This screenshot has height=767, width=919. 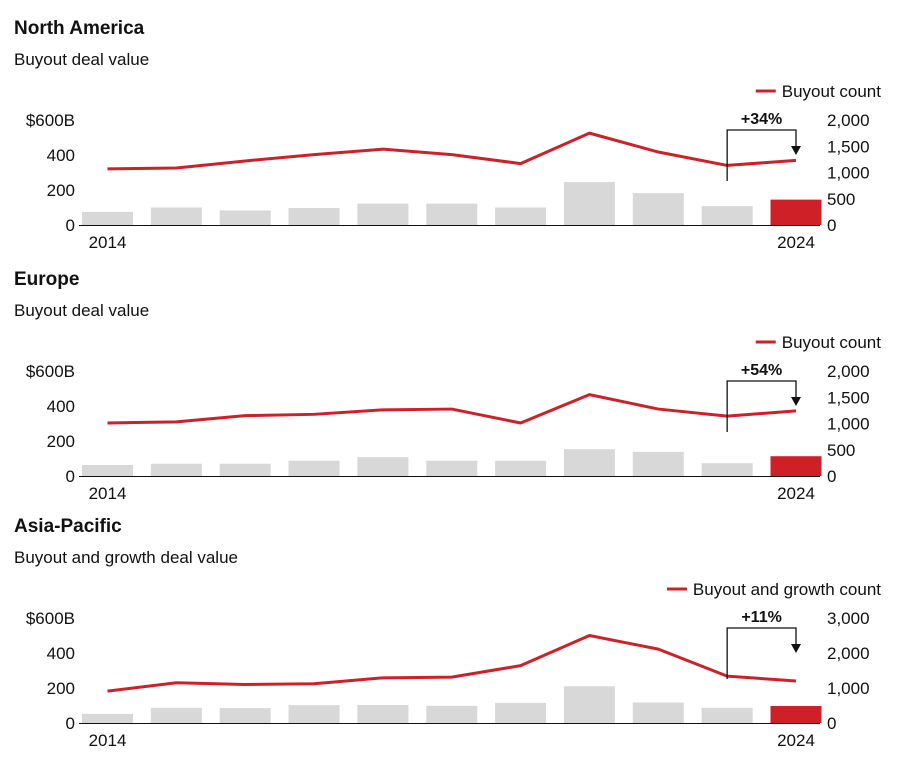 I want to click on annotation-label: +11%, so click(x=761, y=617).